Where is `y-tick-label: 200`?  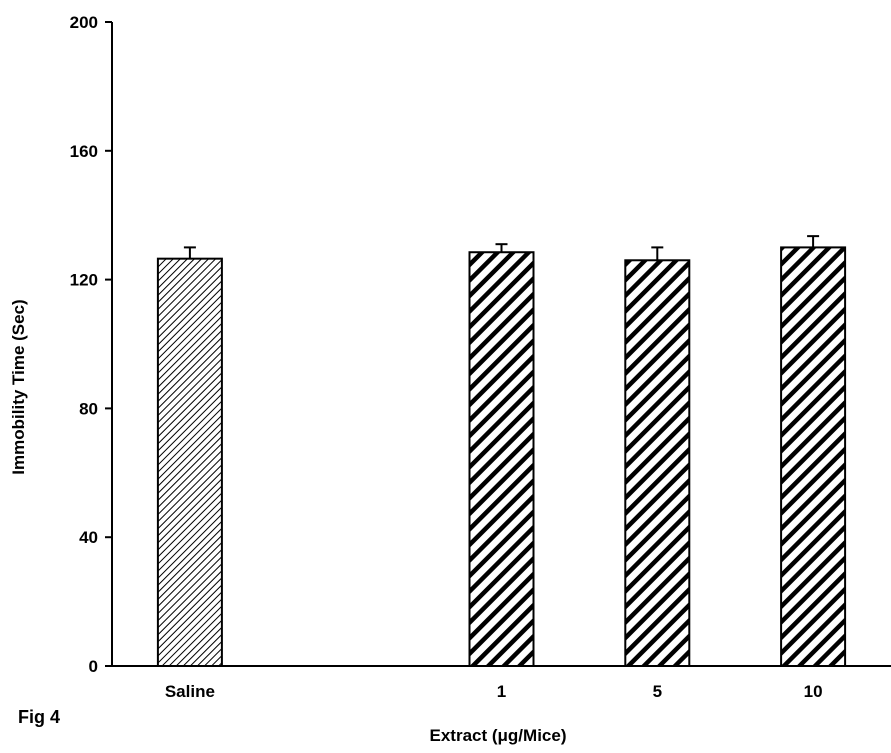 y-tick-label: 200 is located at coordinates (84, 22).